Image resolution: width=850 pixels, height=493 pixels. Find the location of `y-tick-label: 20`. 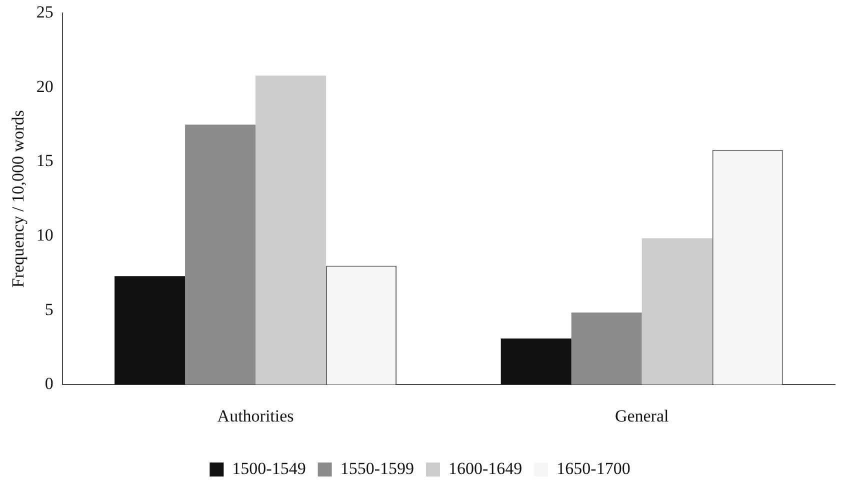

y-tick-label: 20 is located at coordinates (45, 86).